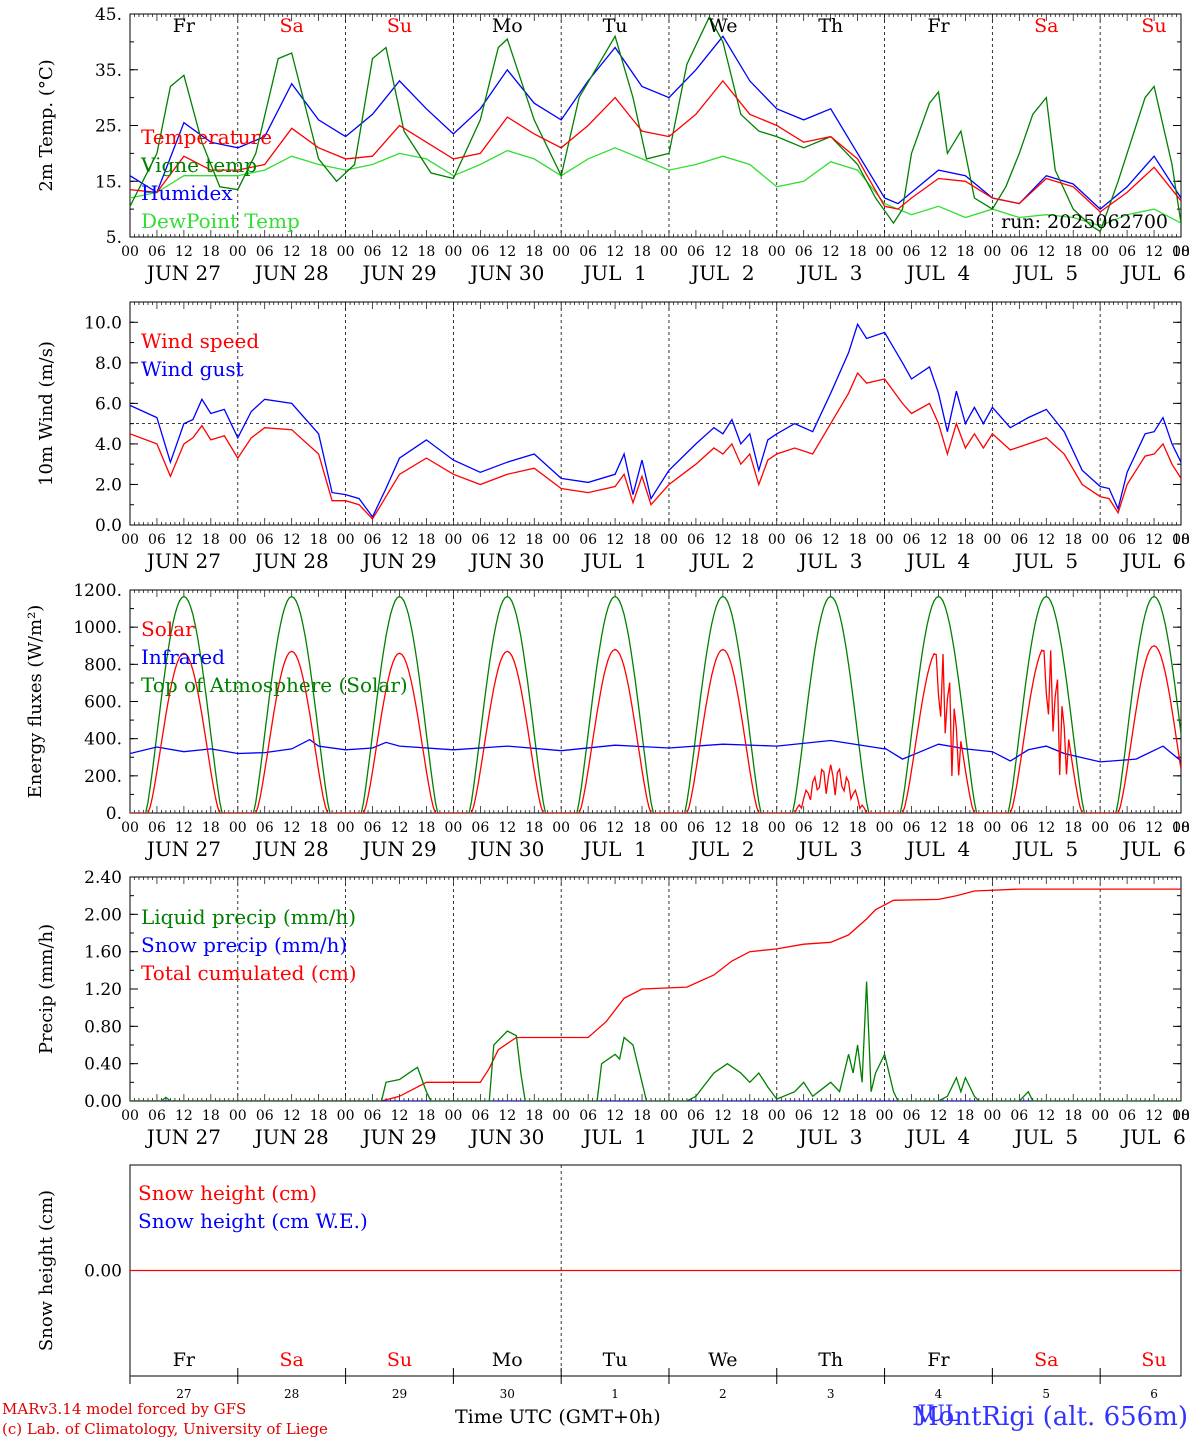 The height and width of the screenshot is (1440, 1194). Describe the element at coordinates (227, 1193) in the screenshot. I see `legend-entry: Snow height (cm)` at that location.